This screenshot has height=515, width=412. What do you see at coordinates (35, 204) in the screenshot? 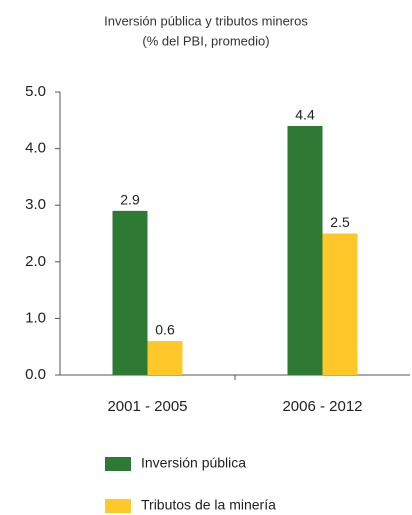
I see `y-tick-label: 3.0` at bounding box center [35, 204].